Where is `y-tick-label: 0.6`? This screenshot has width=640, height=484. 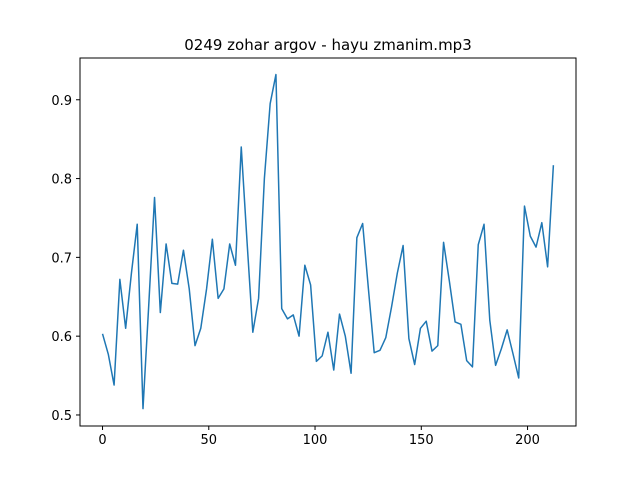 y-tick-label: 0.6 is located at coordinates (61, 337).